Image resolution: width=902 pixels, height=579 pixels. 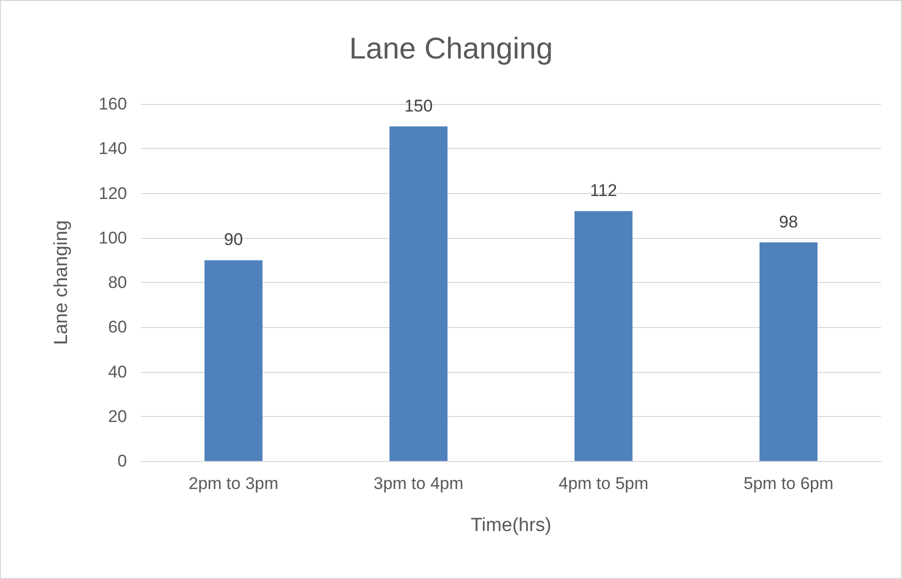 What do you see at coordinates (122, 461) in the screenshot?
I see `y-tick-label: 0` at bounding box center [122, 461].